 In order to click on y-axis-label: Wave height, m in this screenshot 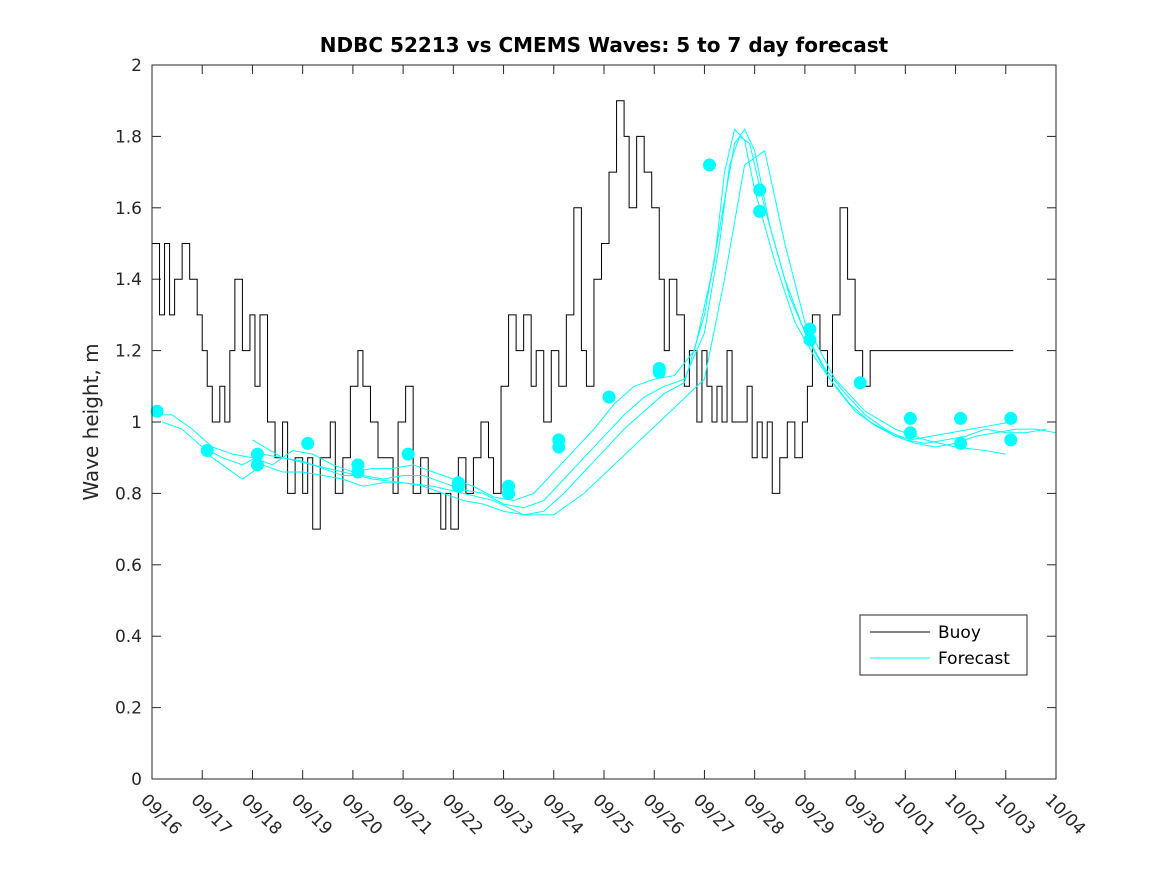, I will do `click(91, 421)`.